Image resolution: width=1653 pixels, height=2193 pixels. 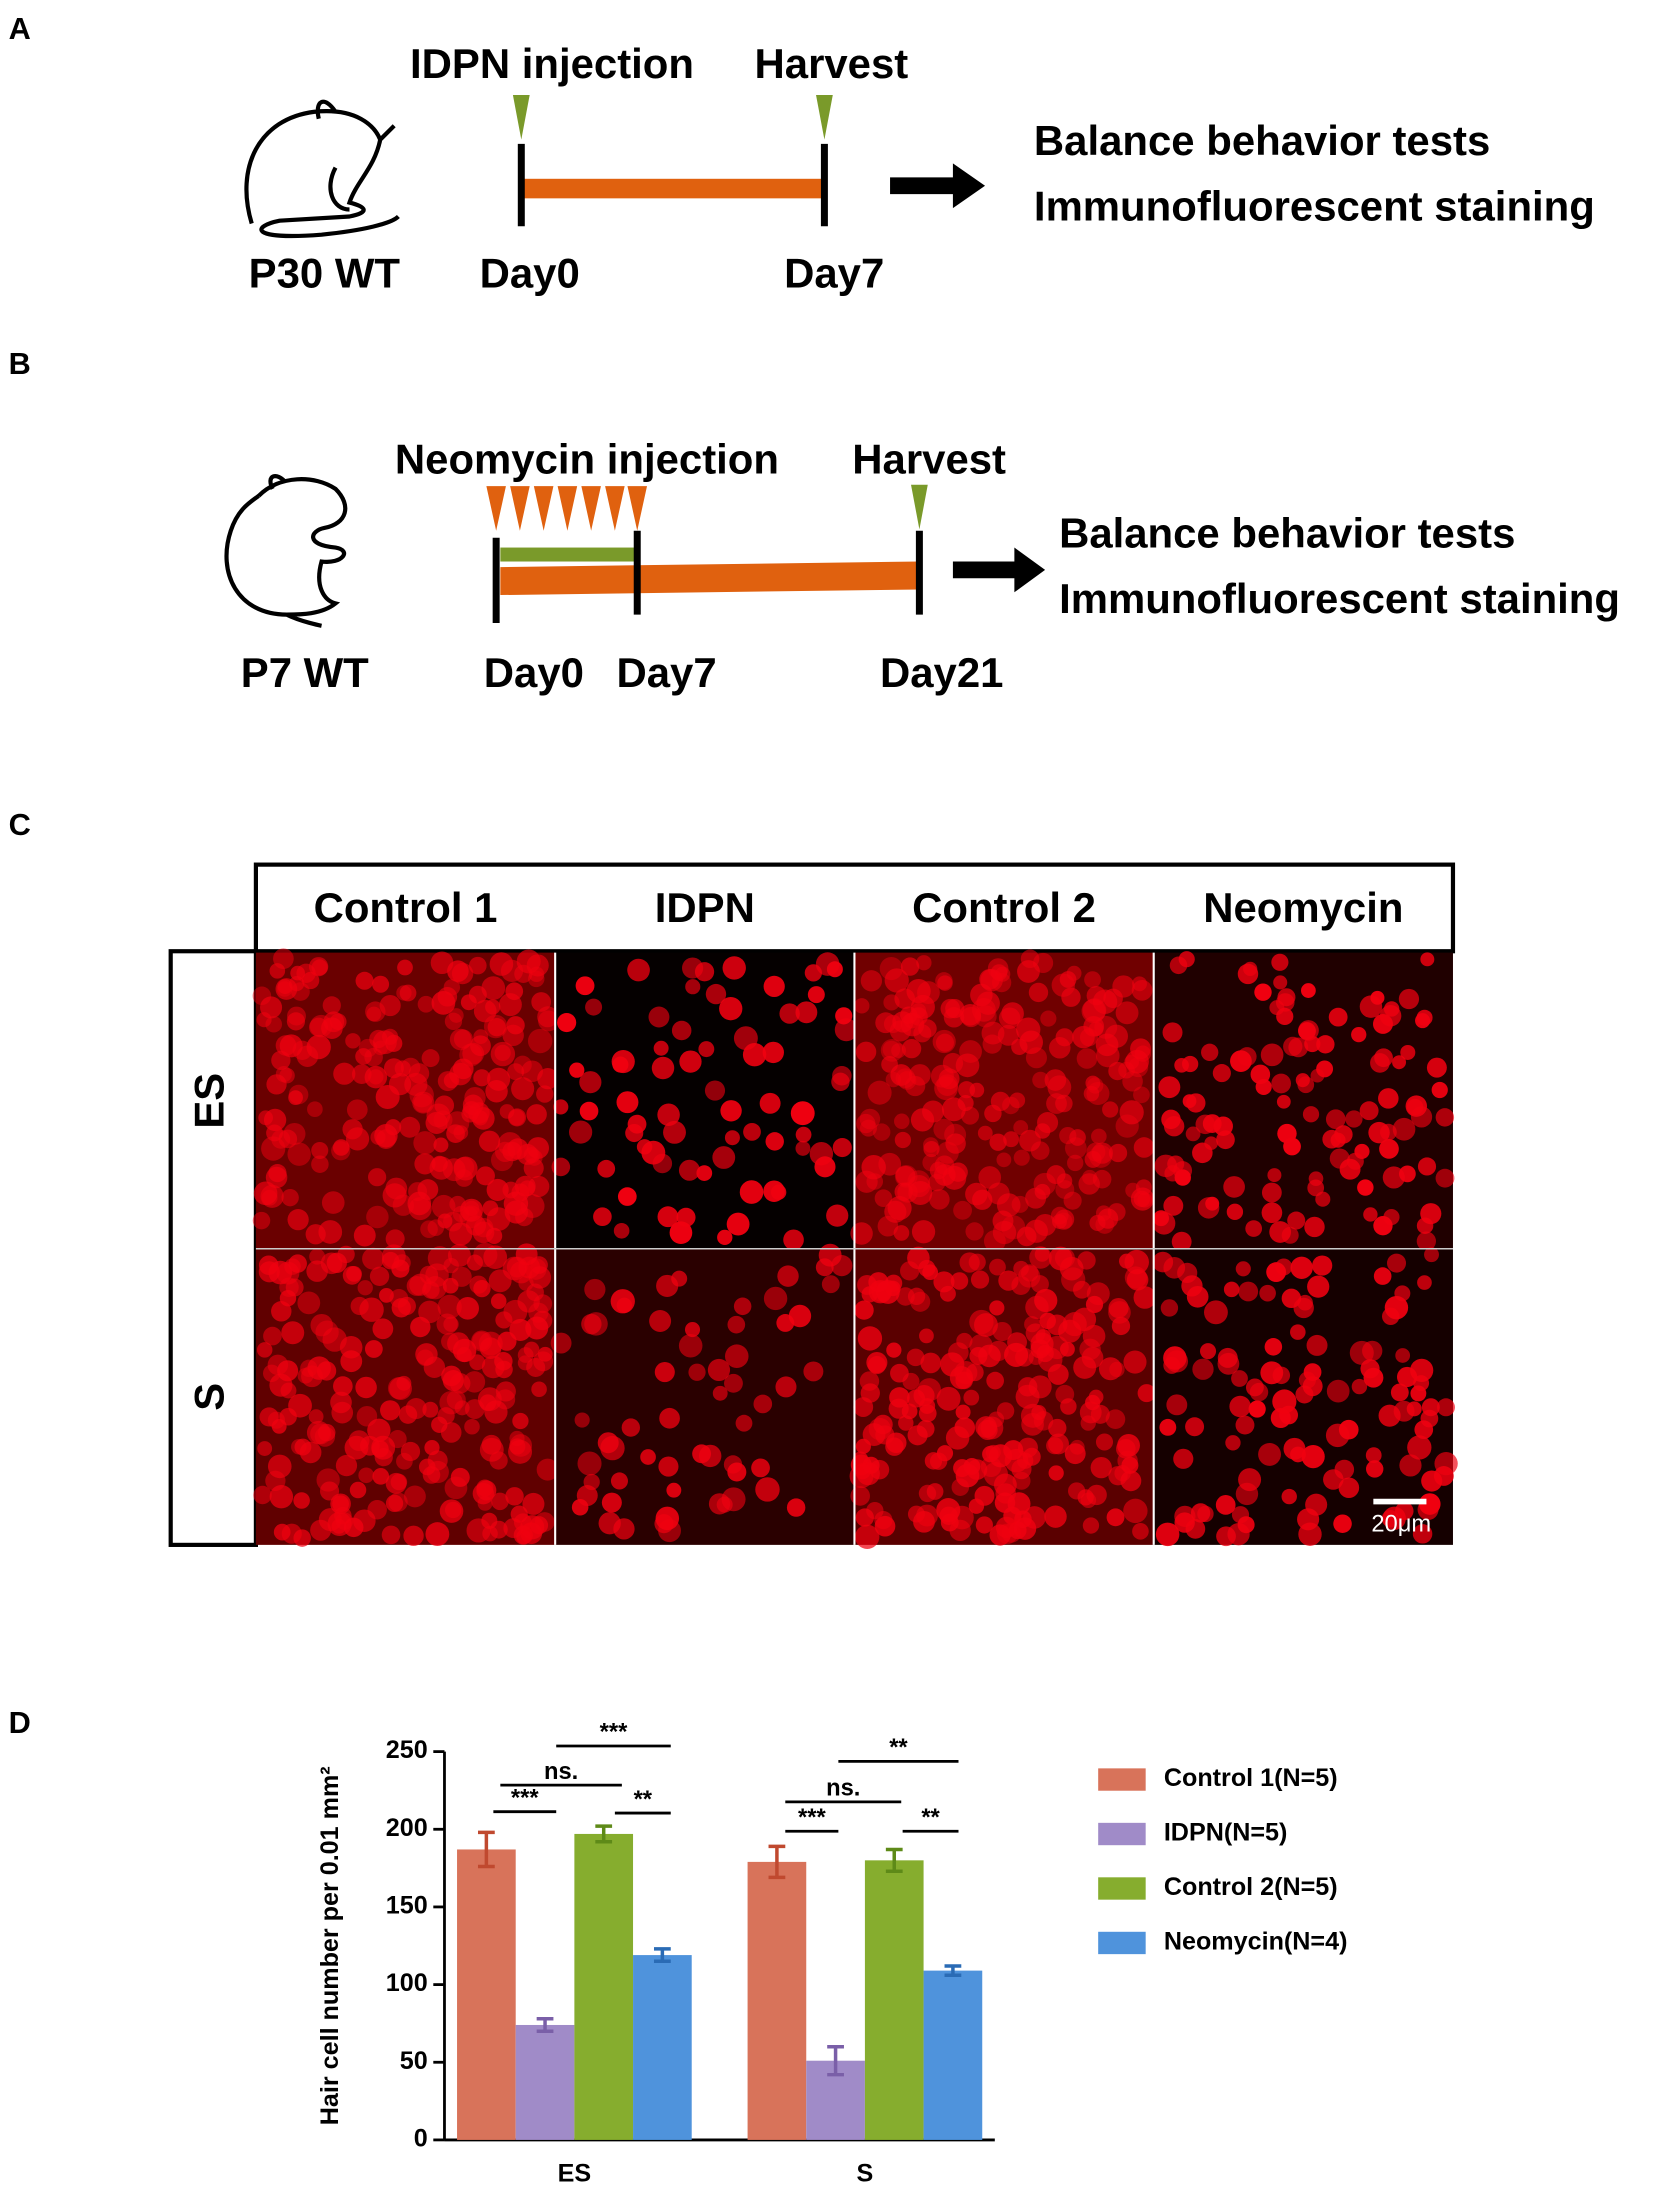 What do you see at coordinates (568, 554) in the screenshot?
I see `treatment-bar` at bounding box center [568, 554].